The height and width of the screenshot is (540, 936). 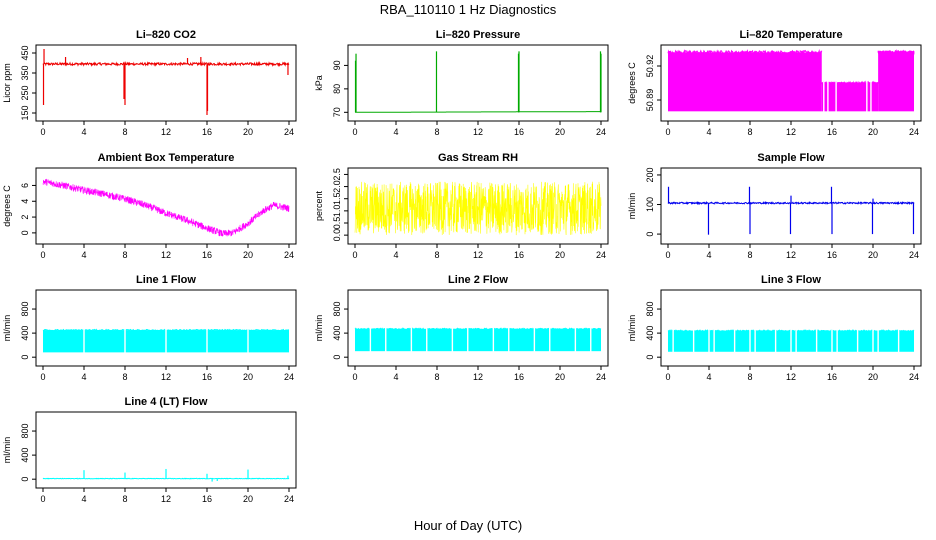 I want to click on panel-title: Line 2 Flow, so click(x=478, y=280).